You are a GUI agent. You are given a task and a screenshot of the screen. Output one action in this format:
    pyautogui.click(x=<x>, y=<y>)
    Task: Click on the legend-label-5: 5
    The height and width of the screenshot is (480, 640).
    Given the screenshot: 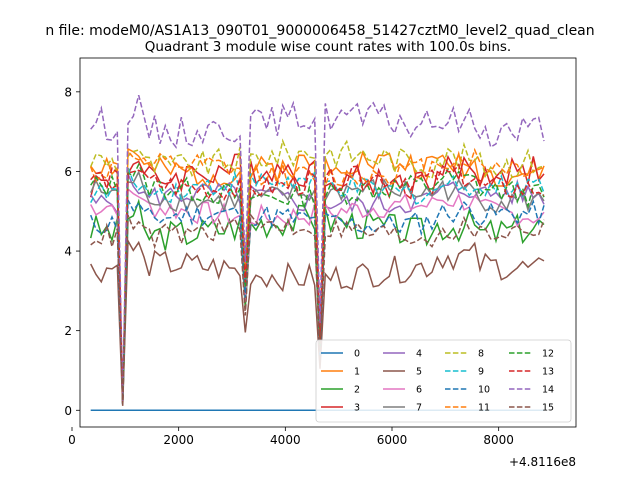 What is the action you would take?
    pyautogui.click(x=419, y=372)
    